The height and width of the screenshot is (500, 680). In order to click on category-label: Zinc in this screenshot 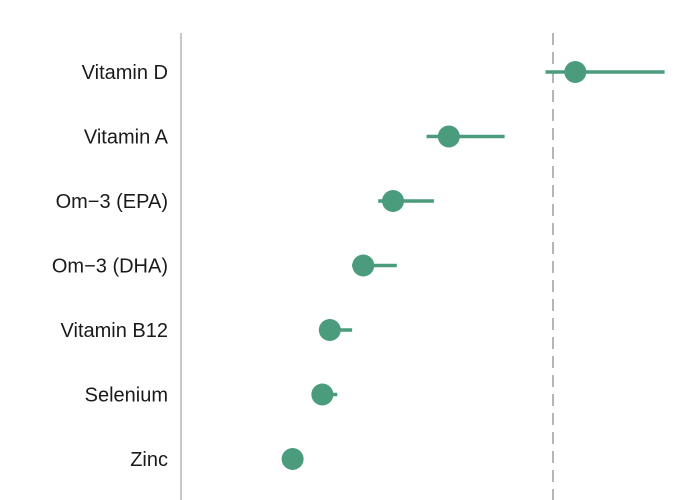, I will do `click(149, 460)`.